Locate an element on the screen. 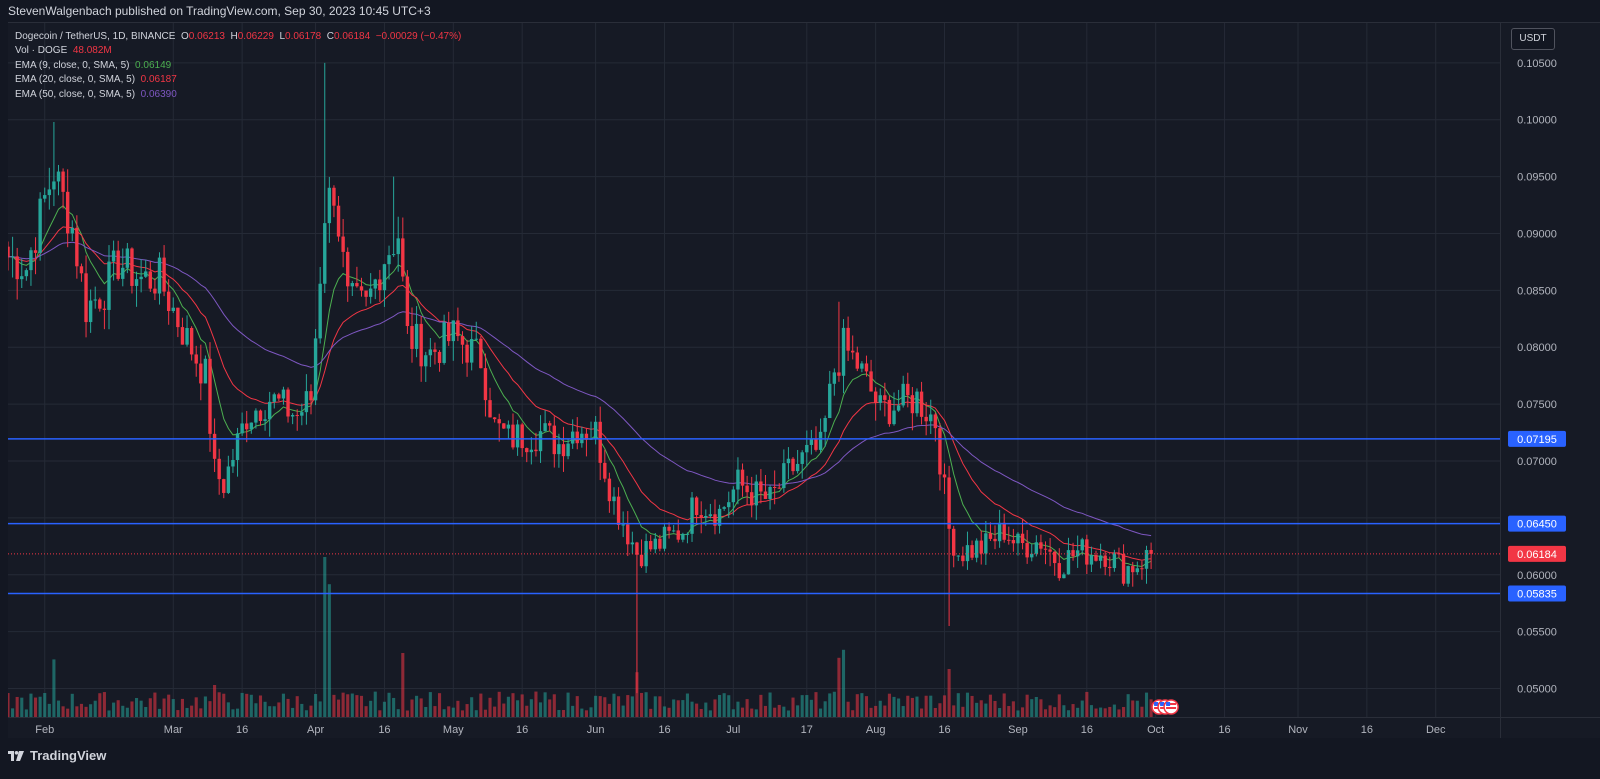 Image resolution: width=1600 pixels, height=779 pixels. ema20-label: EMA (20, close, 0, SMA, 5) is located at coordinates (75, 80).